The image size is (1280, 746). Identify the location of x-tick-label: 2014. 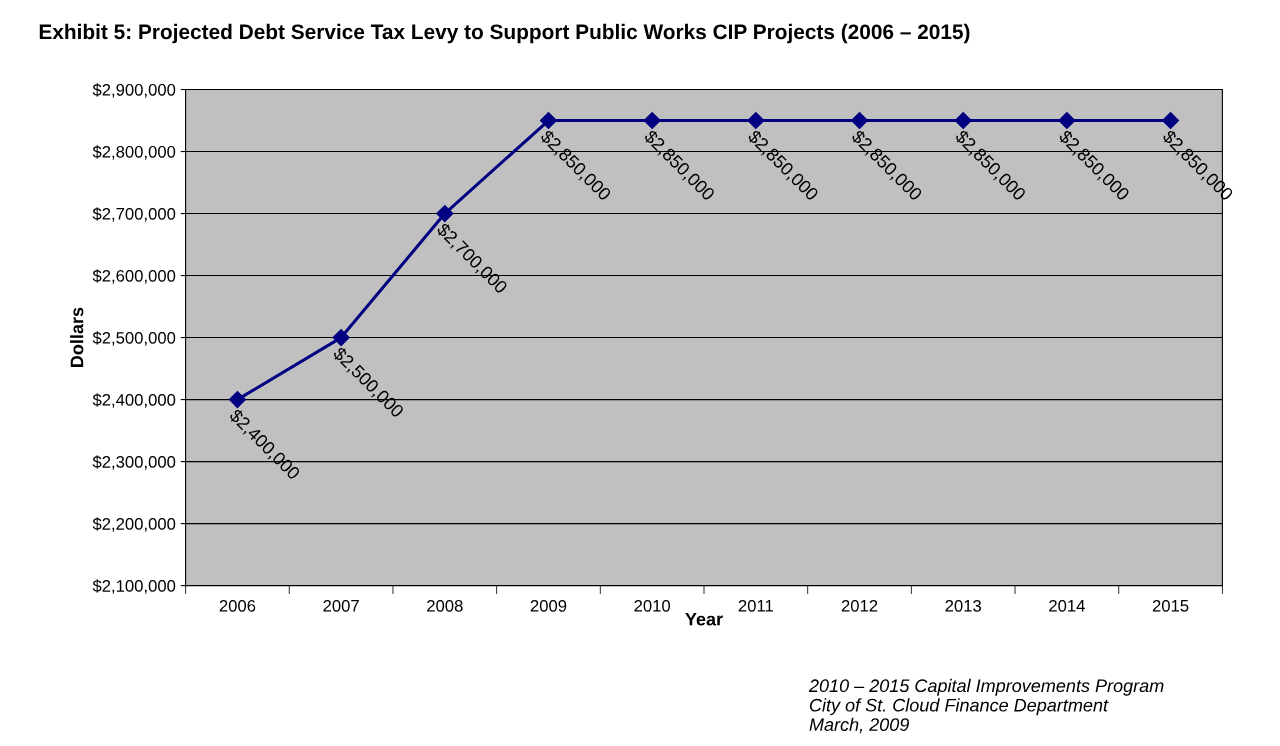
(1067, 605).